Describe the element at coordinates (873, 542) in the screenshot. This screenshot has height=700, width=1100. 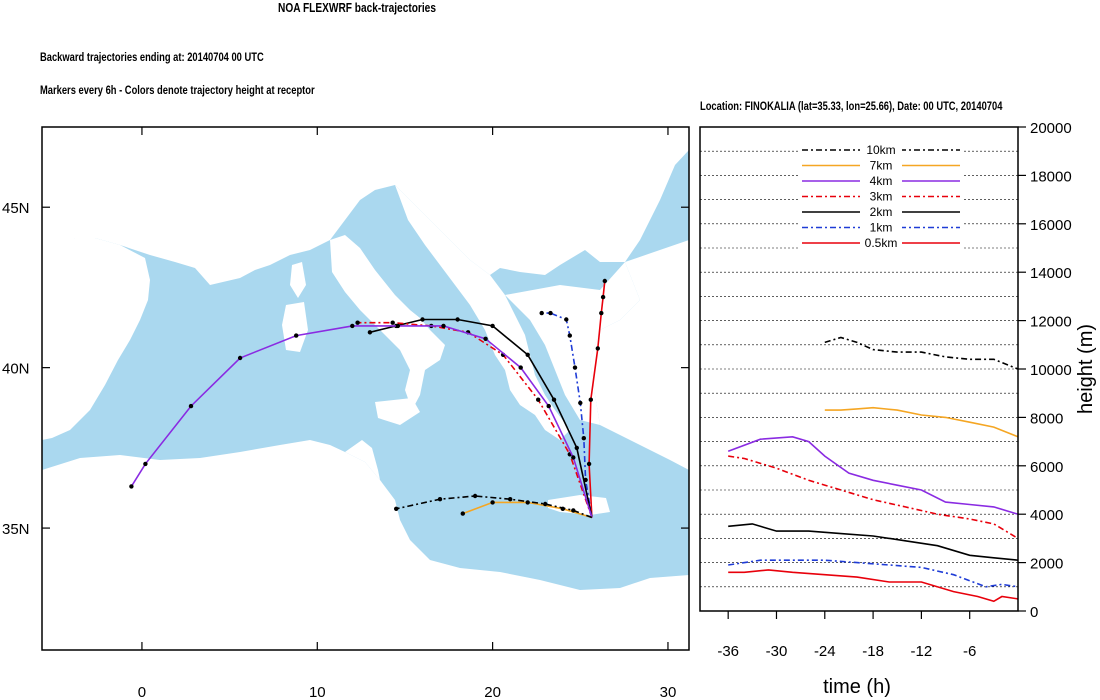
I see `height-line-2km` at that location.